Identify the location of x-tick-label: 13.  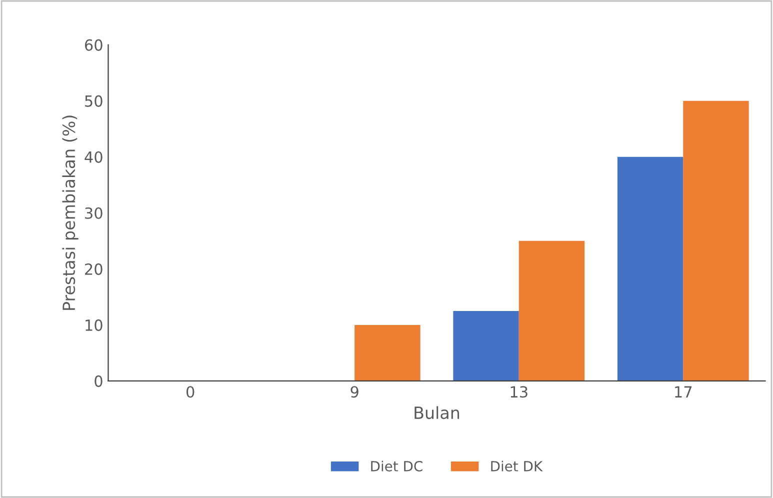
(519, 392).